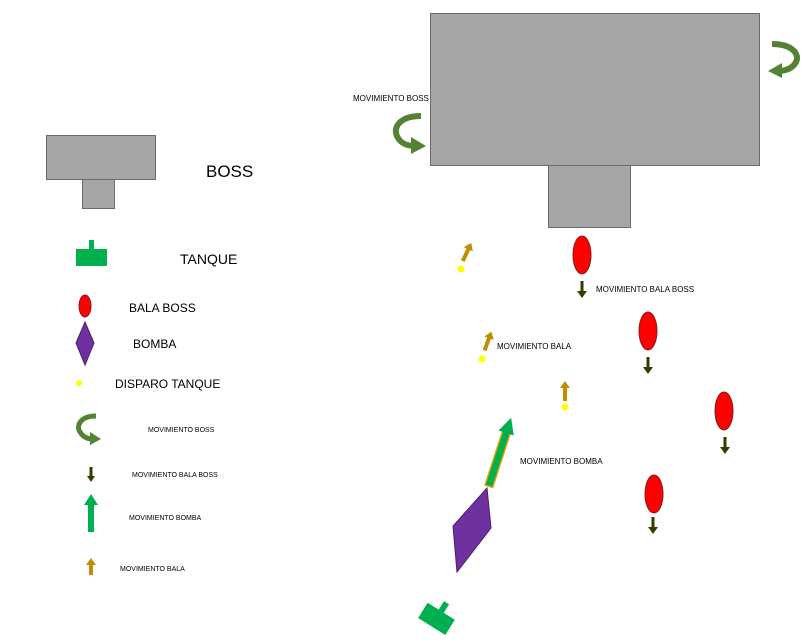  What do you see at coordinates (91, 474) in the screenshot?
I see `legend-down-arrow-icon` at bounding box center [91, 474].